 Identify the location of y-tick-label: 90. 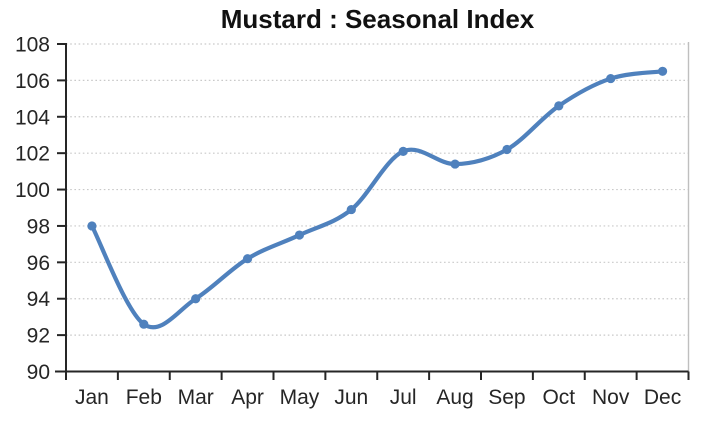
(38, 372).